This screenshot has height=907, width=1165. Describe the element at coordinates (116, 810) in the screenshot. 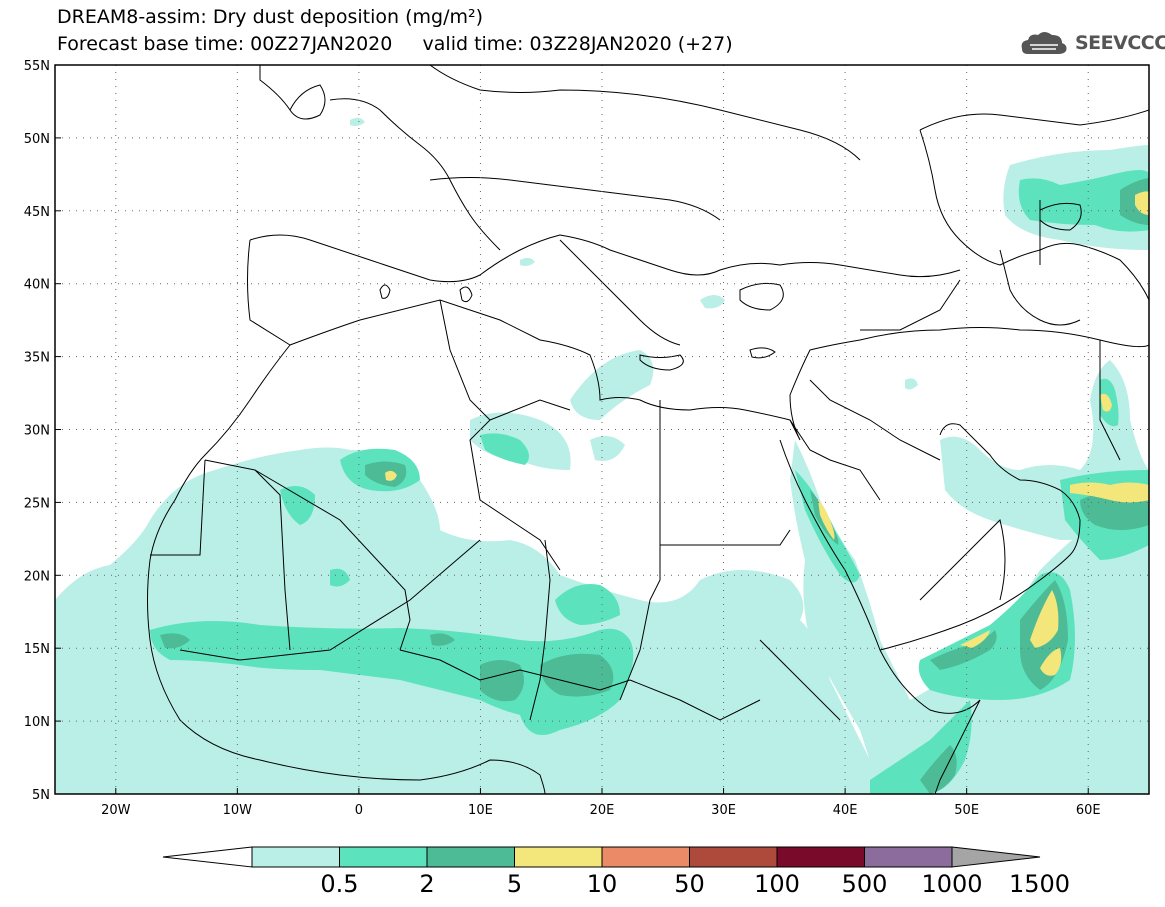

I see `lon-tick-label: 20W` at that location.